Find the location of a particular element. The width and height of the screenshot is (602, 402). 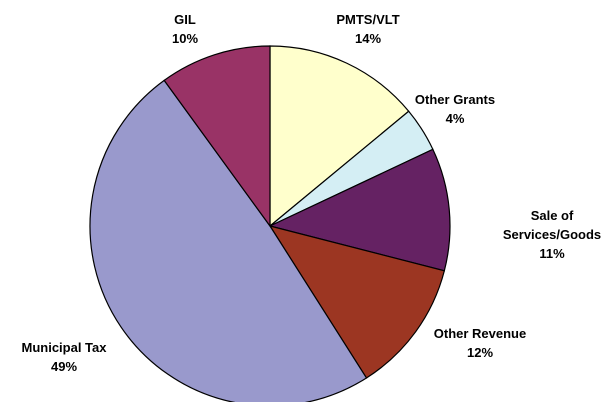

value-label: 49% is located at coordinates (64, 366).